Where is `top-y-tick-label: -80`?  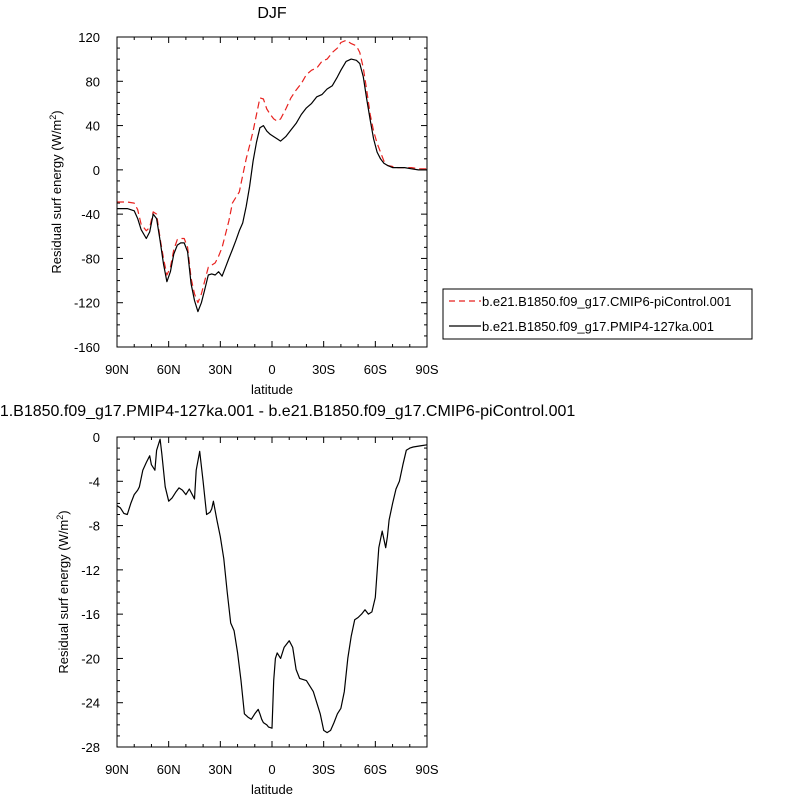
top-y-tick-label: -80 is located at coordinates (90, 258).